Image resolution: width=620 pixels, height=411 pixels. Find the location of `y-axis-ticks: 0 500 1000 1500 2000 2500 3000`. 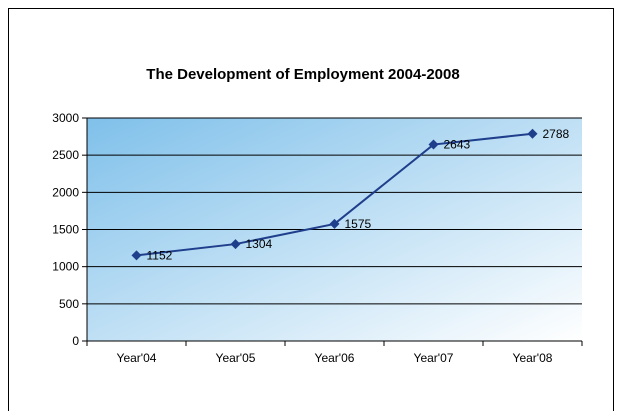

y-axis-ticks: 0 500 1000 1500 2000 2500 3000 is located at coordinates (69, 229).